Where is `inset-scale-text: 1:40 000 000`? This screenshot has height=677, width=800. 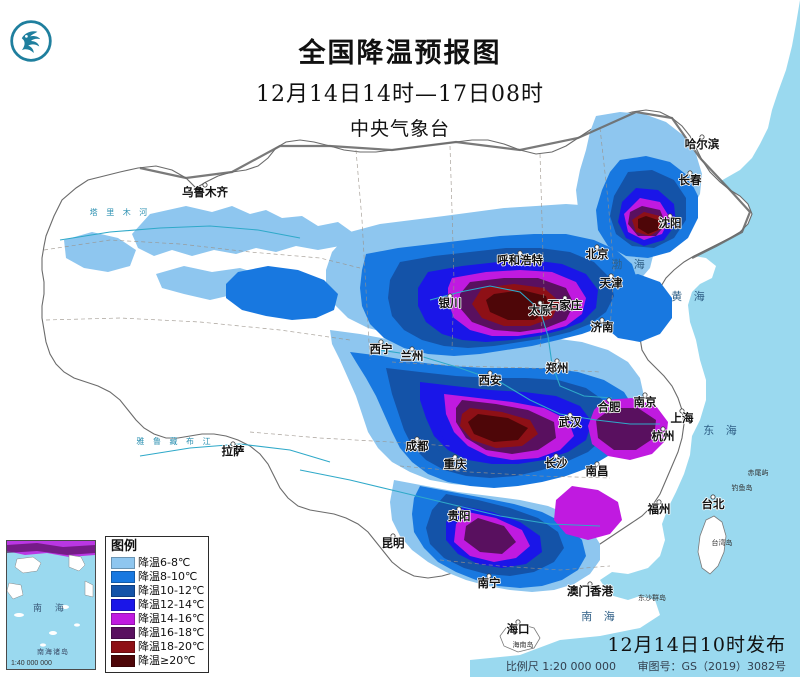 inset-scale-text: 1:40 000 000 is located at coordinates (31, 663).